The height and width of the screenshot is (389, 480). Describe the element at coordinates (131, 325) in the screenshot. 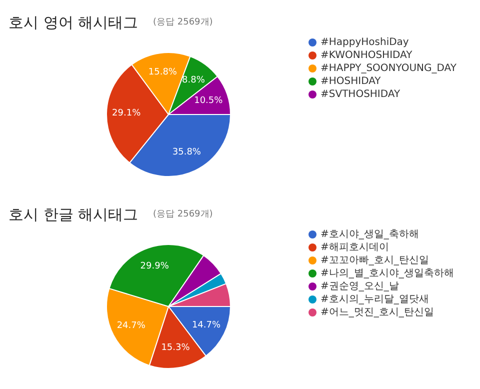

I see `data-label: 24.7%` at that location.